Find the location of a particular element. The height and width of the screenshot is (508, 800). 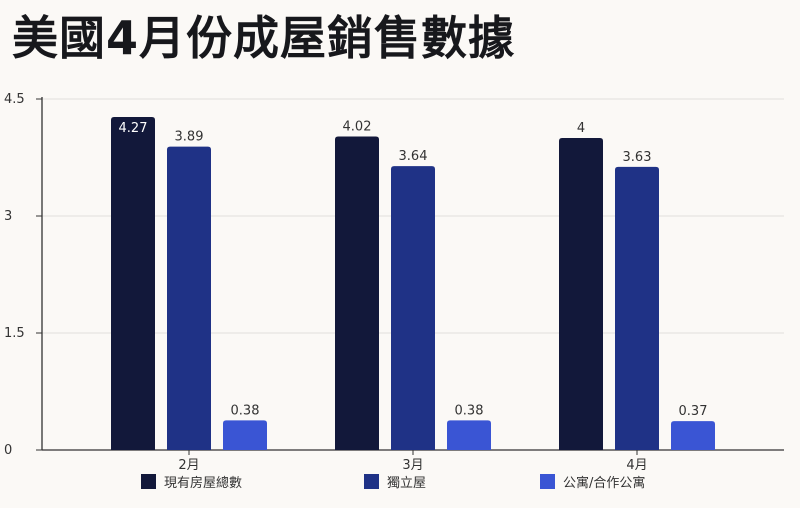

legend-label-condo: 公寓/合作公寓 is located at coordinates (604, 483).